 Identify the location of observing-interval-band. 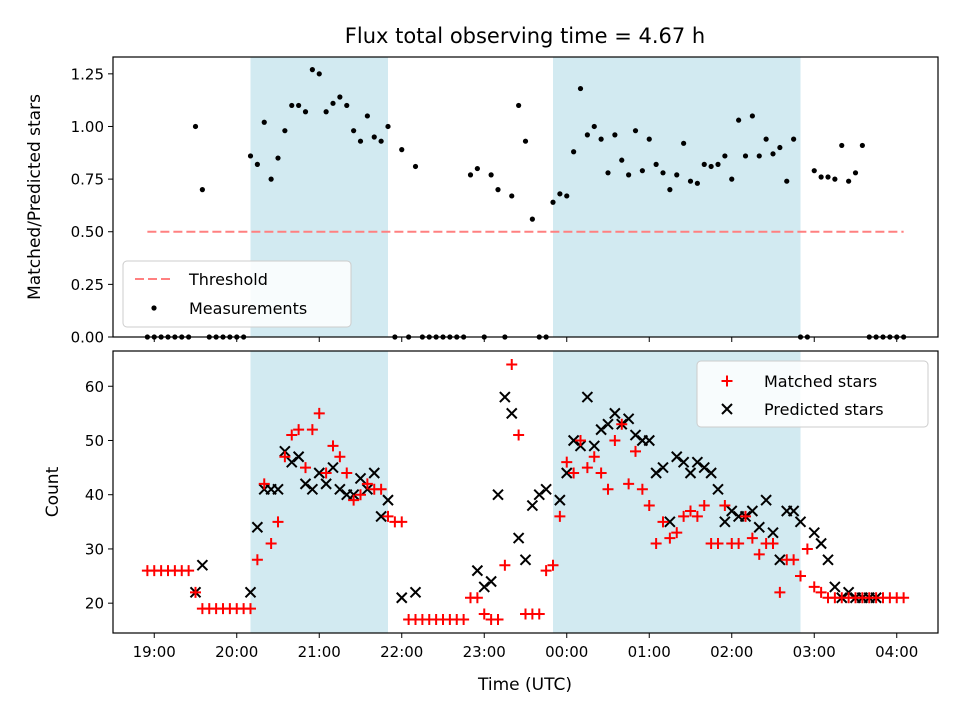
(677, 197).